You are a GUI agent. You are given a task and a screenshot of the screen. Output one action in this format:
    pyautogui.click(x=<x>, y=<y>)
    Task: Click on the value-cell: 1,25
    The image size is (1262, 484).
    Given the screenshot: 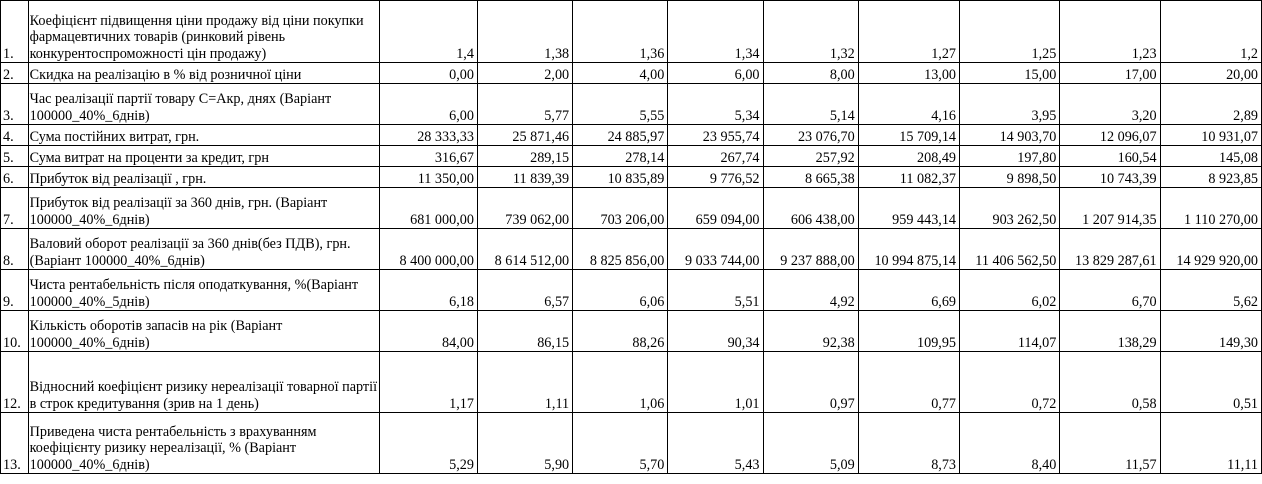 What is the action you would take?
    pyautogui.click(x=1010, y=31)
    